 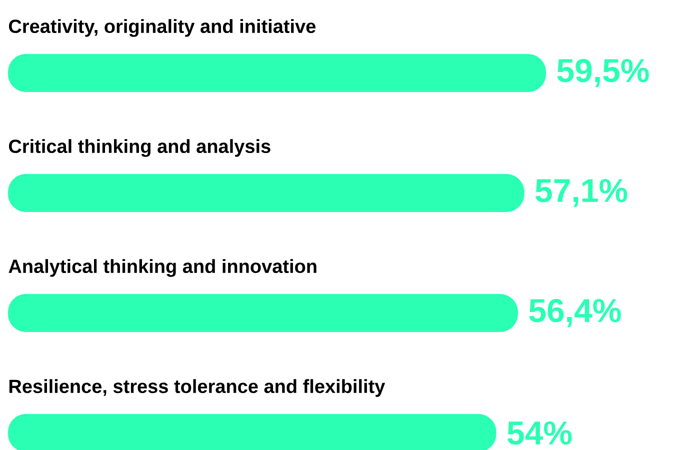 I want to click on data-label: 56,4%, so click(x=575, y=313).